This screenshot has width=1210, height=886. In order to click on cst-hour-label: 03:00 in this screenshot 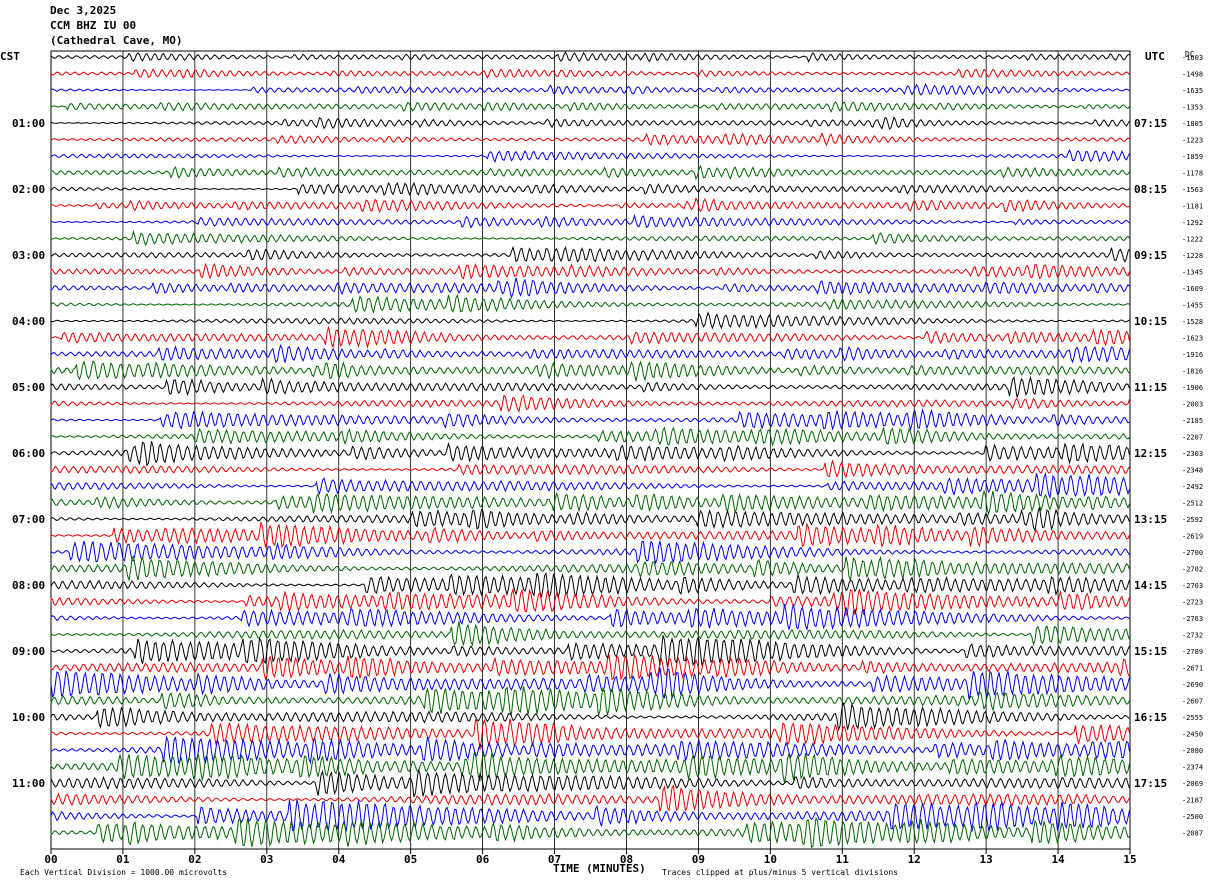, I will do `click(28, 255)`.